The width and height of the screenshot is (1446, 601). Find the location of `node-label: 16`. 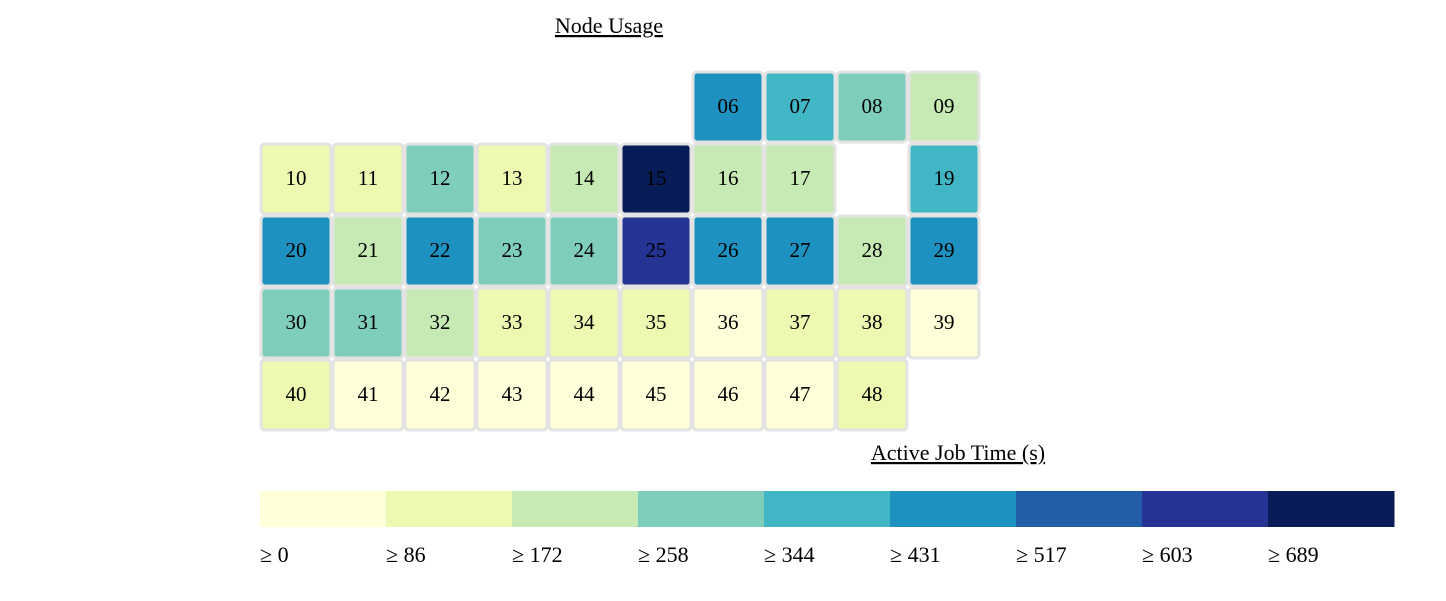

node-label: 16 is located at coordinates (728, 178).